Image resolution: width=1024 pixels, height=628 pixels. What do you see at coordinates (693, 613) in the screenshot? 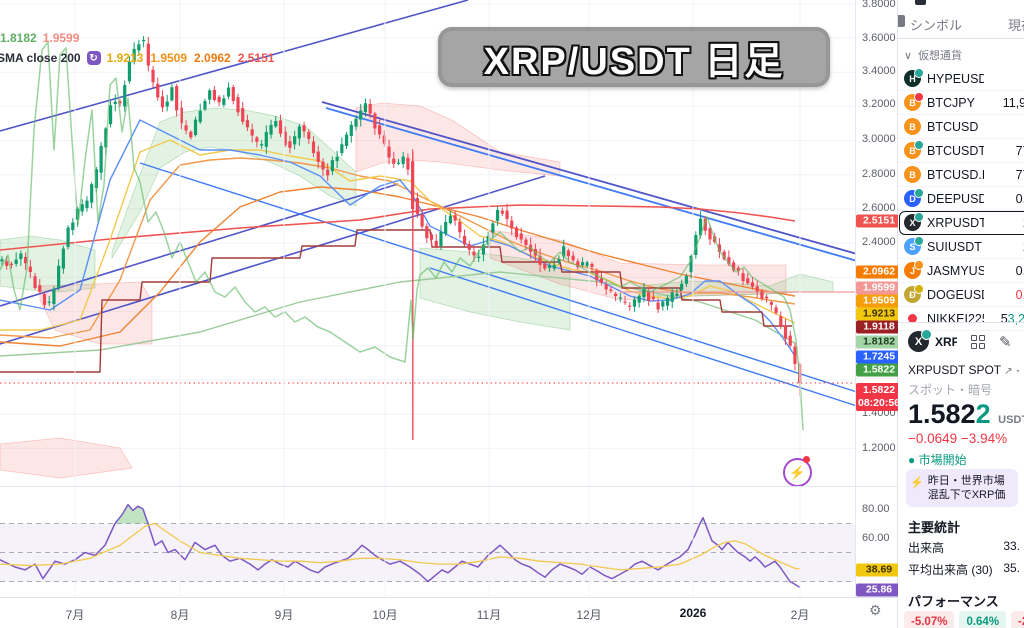
I see `time-axis-label: 2026` at bounding box center [693, 613].